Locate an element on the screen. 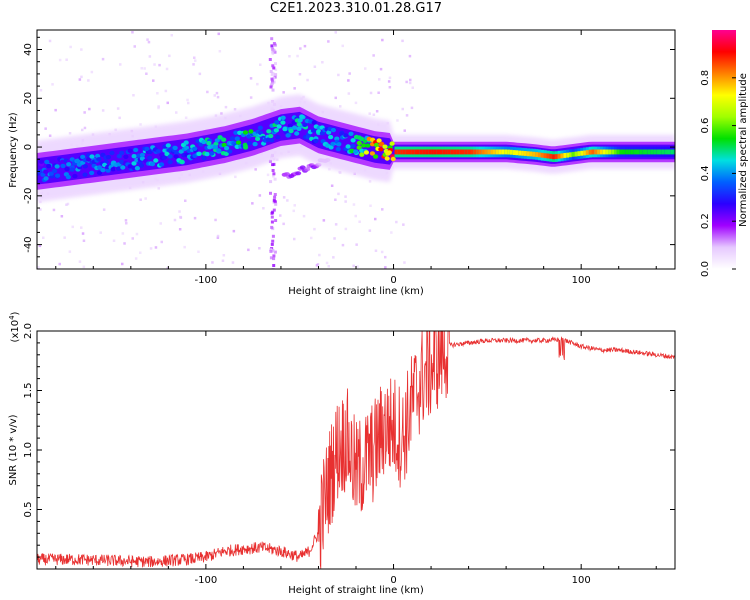  x-tick-label: 100 is located at coordinates (581, 280).